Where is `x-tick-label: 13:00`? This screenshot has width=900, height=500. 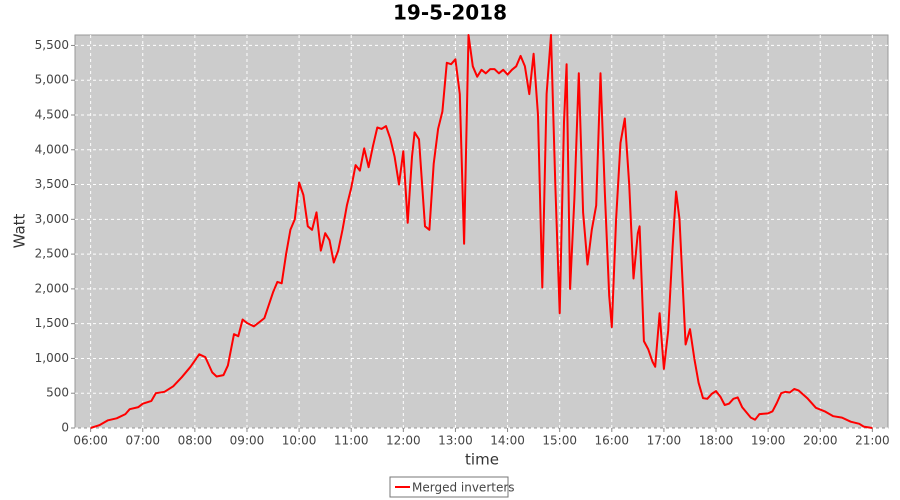 x-tick-label: 13:00 is located at coordinates (455, 441).